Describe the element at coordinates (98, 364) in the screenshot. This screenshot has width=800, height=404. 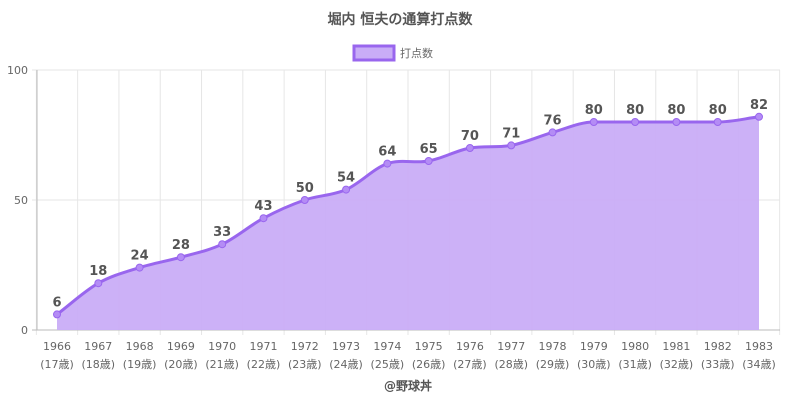
I see `x-tick-sublabel: (18歳)` at that location.